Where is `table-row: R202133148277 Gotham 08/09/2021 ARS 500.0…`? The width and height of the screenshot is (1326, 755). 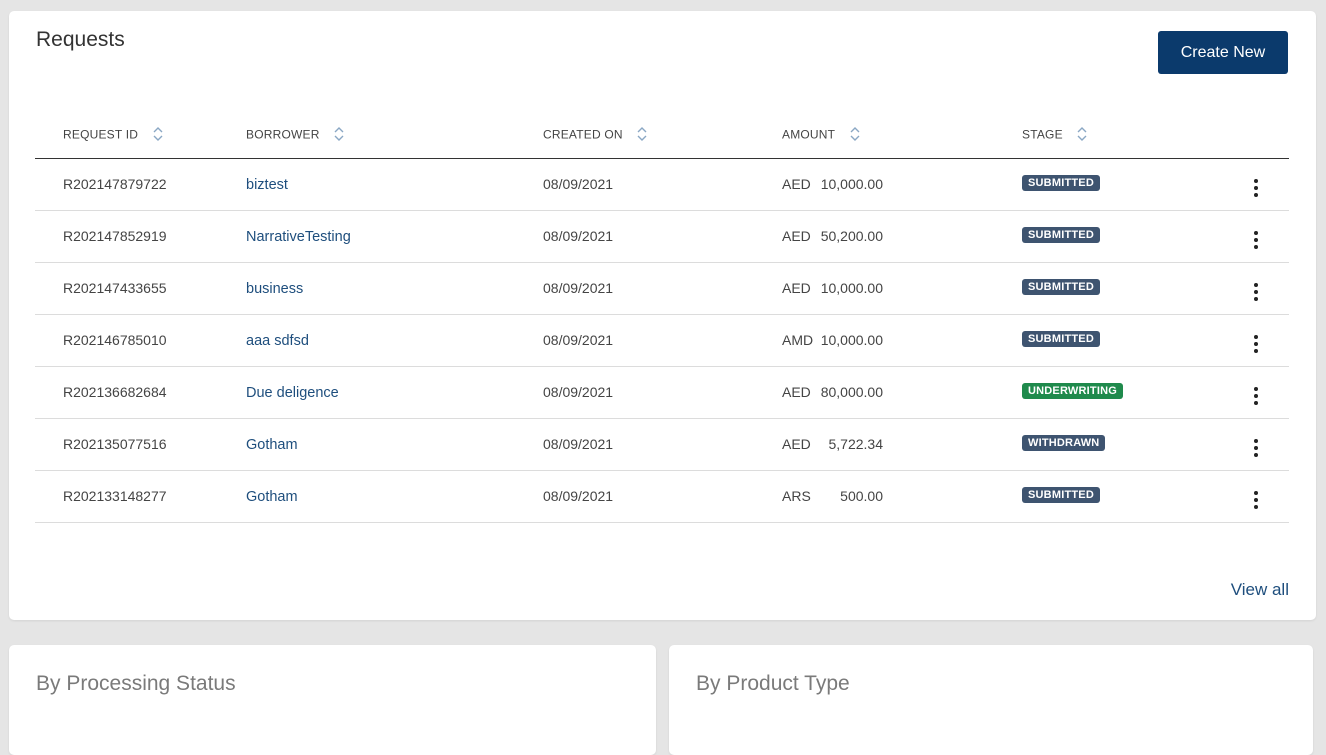
table-row: R202133148277 Gotham 08/09/2021 ARS 500.0… is located at coordinates (662, 496).